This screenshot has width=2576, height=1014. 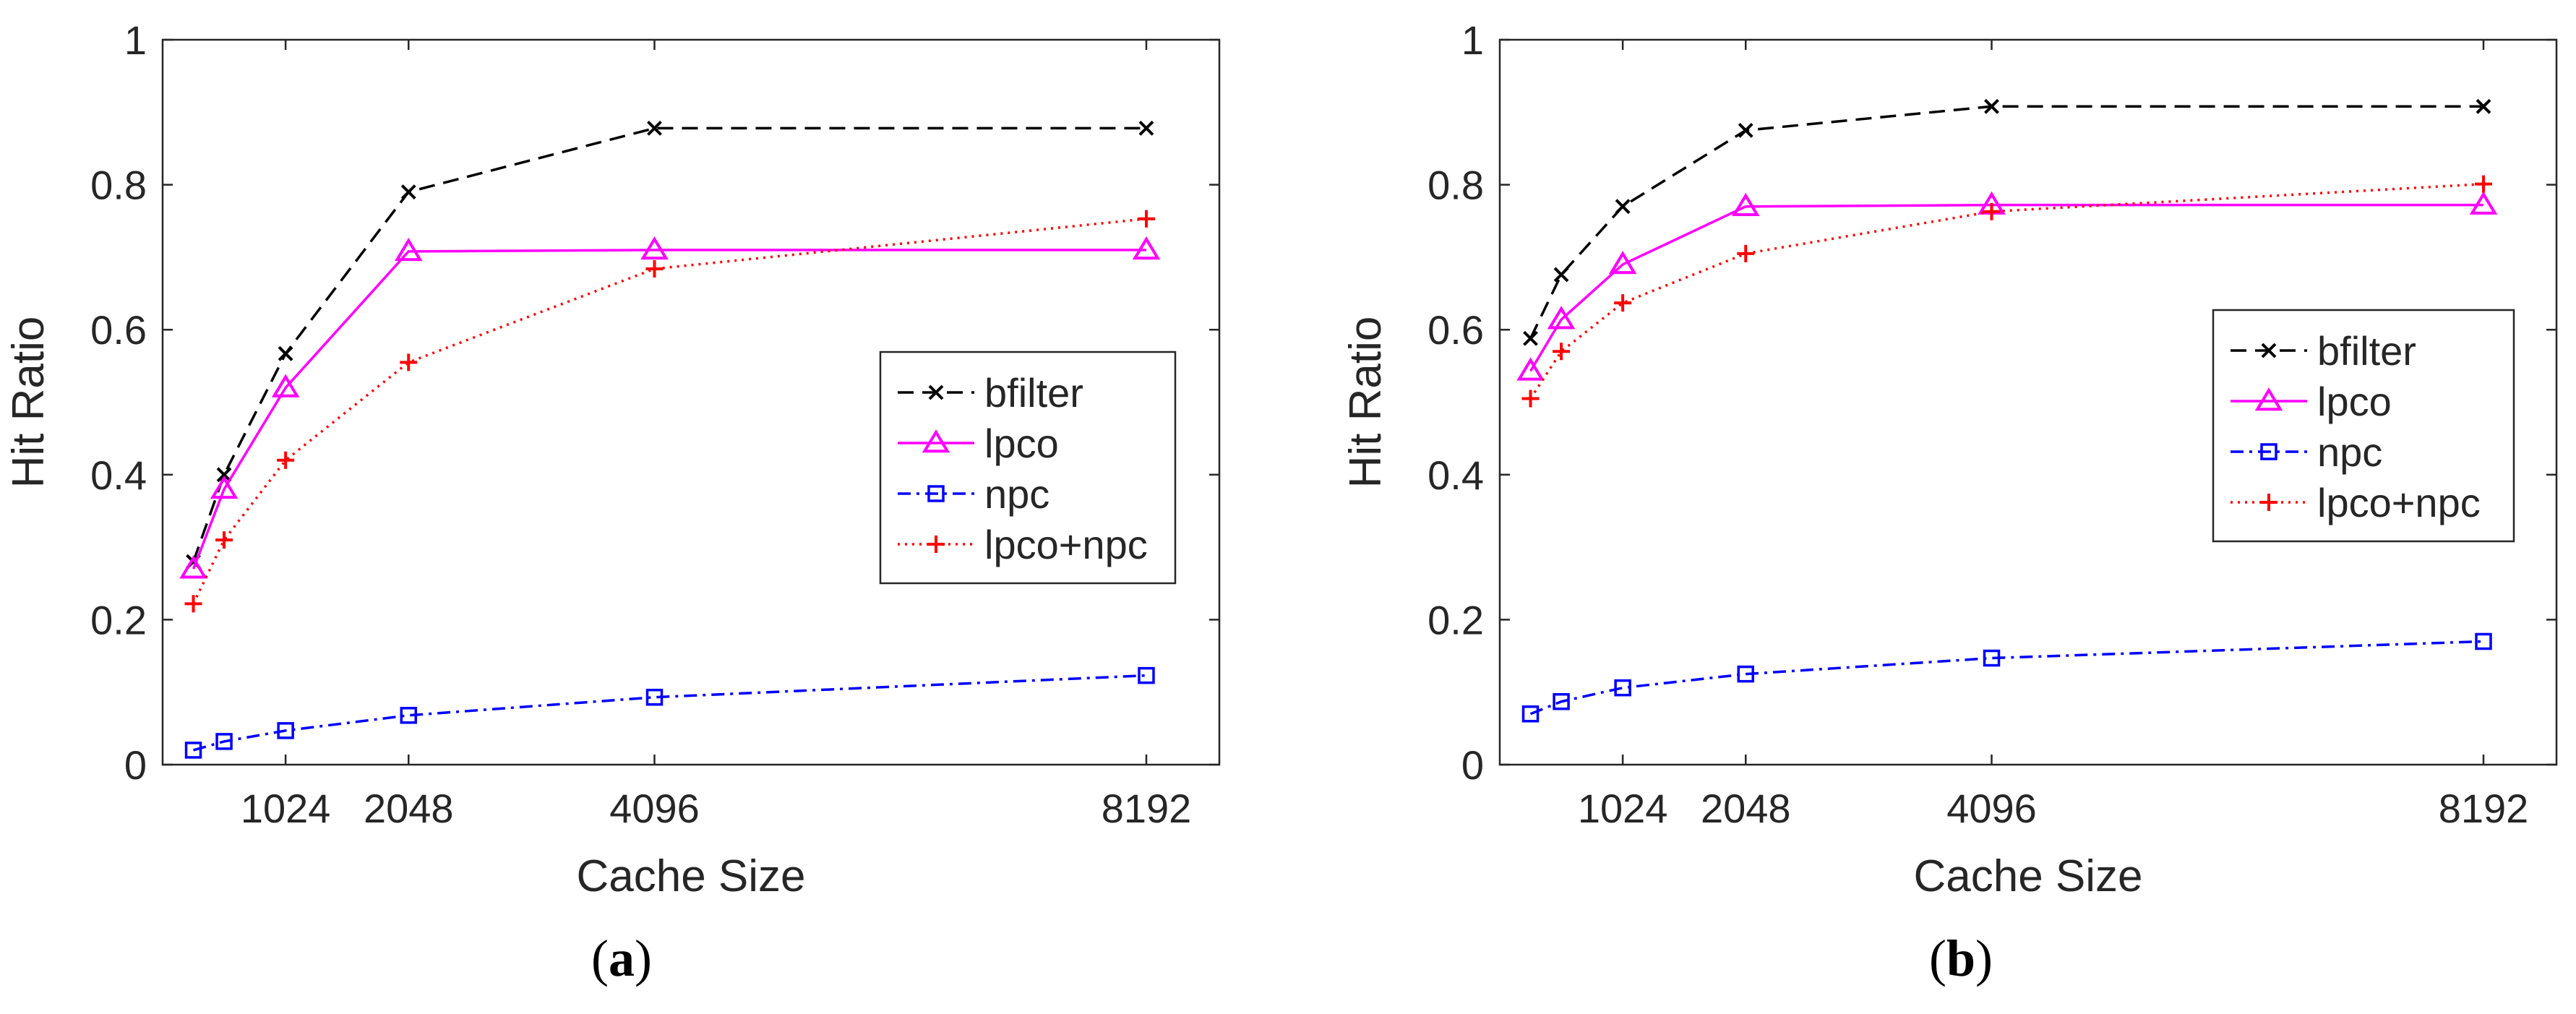 What do you see at coordinates (691, 876) in the screenshot?
I see `x-axis-label: Cache Size` at bounding box center [691, 876].